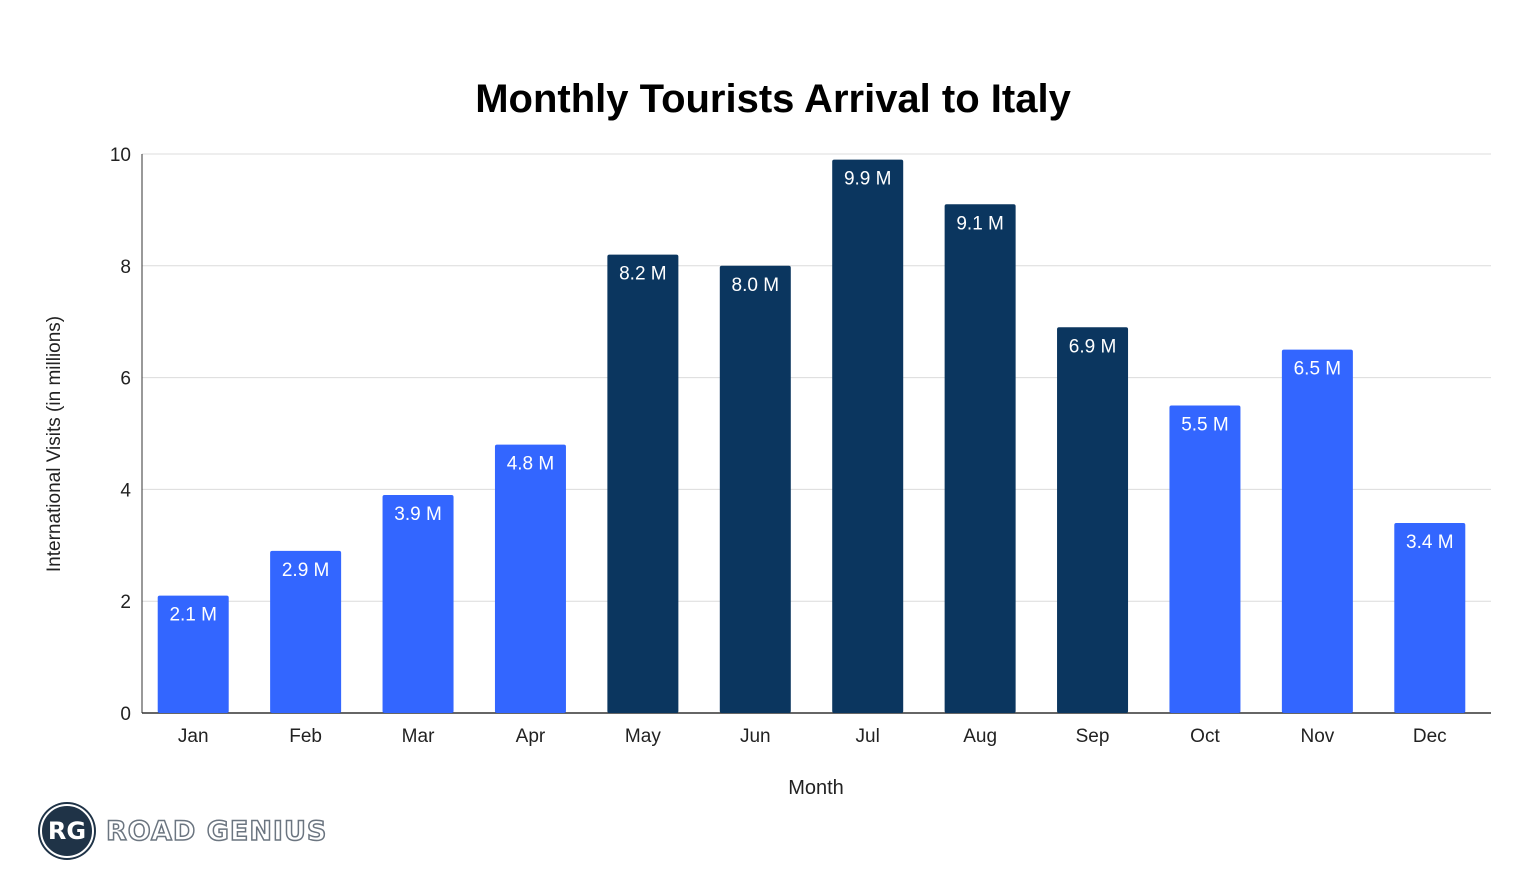  What do you see at coordinates (1318, 369) in the screenshot?
I see `data-label: 6.5 M` at bounding box center [1318, 369].